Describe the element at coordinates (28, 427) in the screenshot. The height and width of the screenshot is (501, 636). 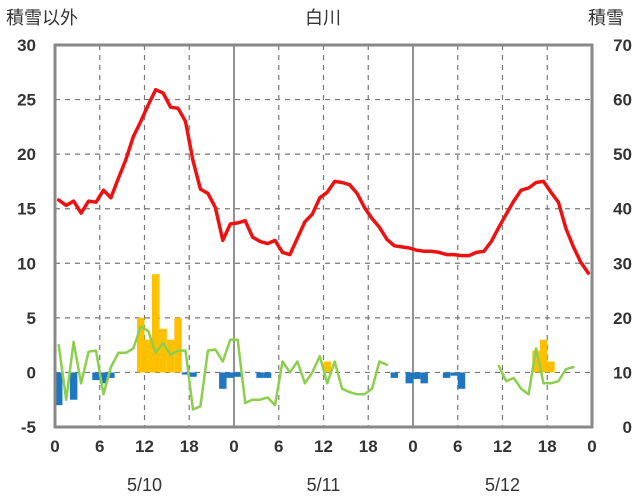
I see `y-left-tick: -5` at that location.